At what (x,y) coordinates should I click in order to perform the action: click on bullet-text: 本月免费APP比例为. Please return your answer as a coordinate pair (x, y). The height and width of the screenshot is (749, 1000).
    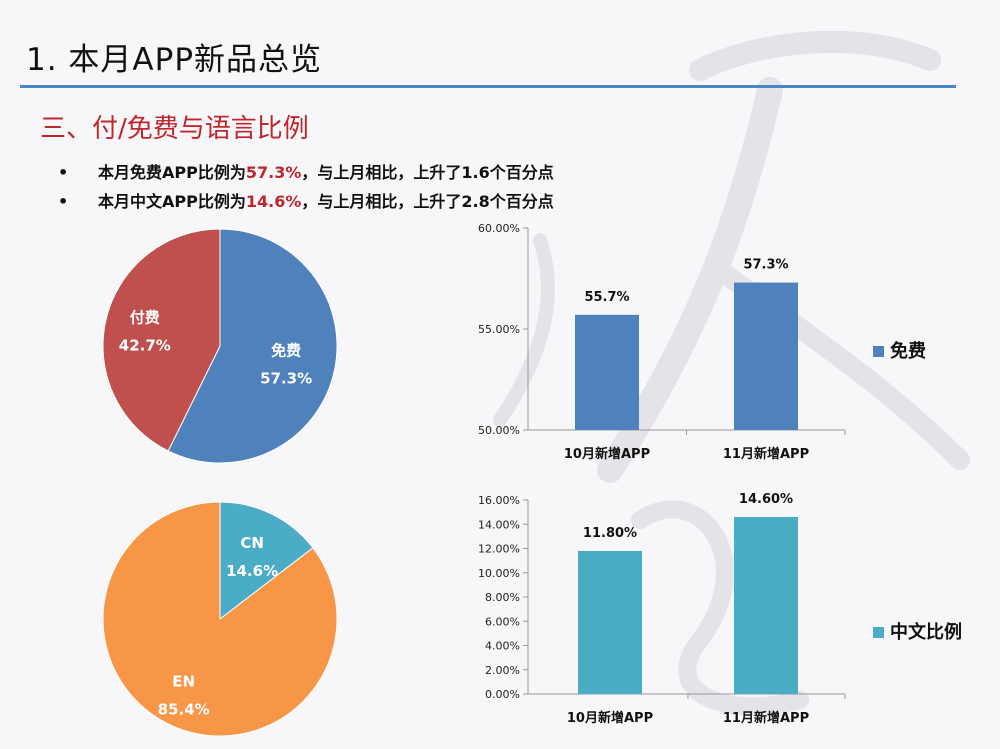
    Looking at the image, I should click on (172, 172).